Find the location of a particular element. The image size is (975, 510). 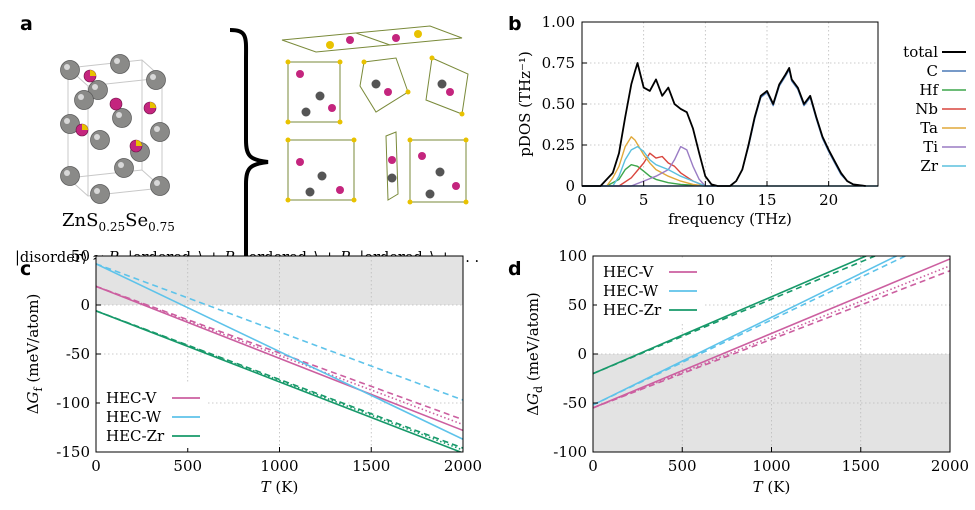

legend-label: Ti is located at coordinates (930, 147).